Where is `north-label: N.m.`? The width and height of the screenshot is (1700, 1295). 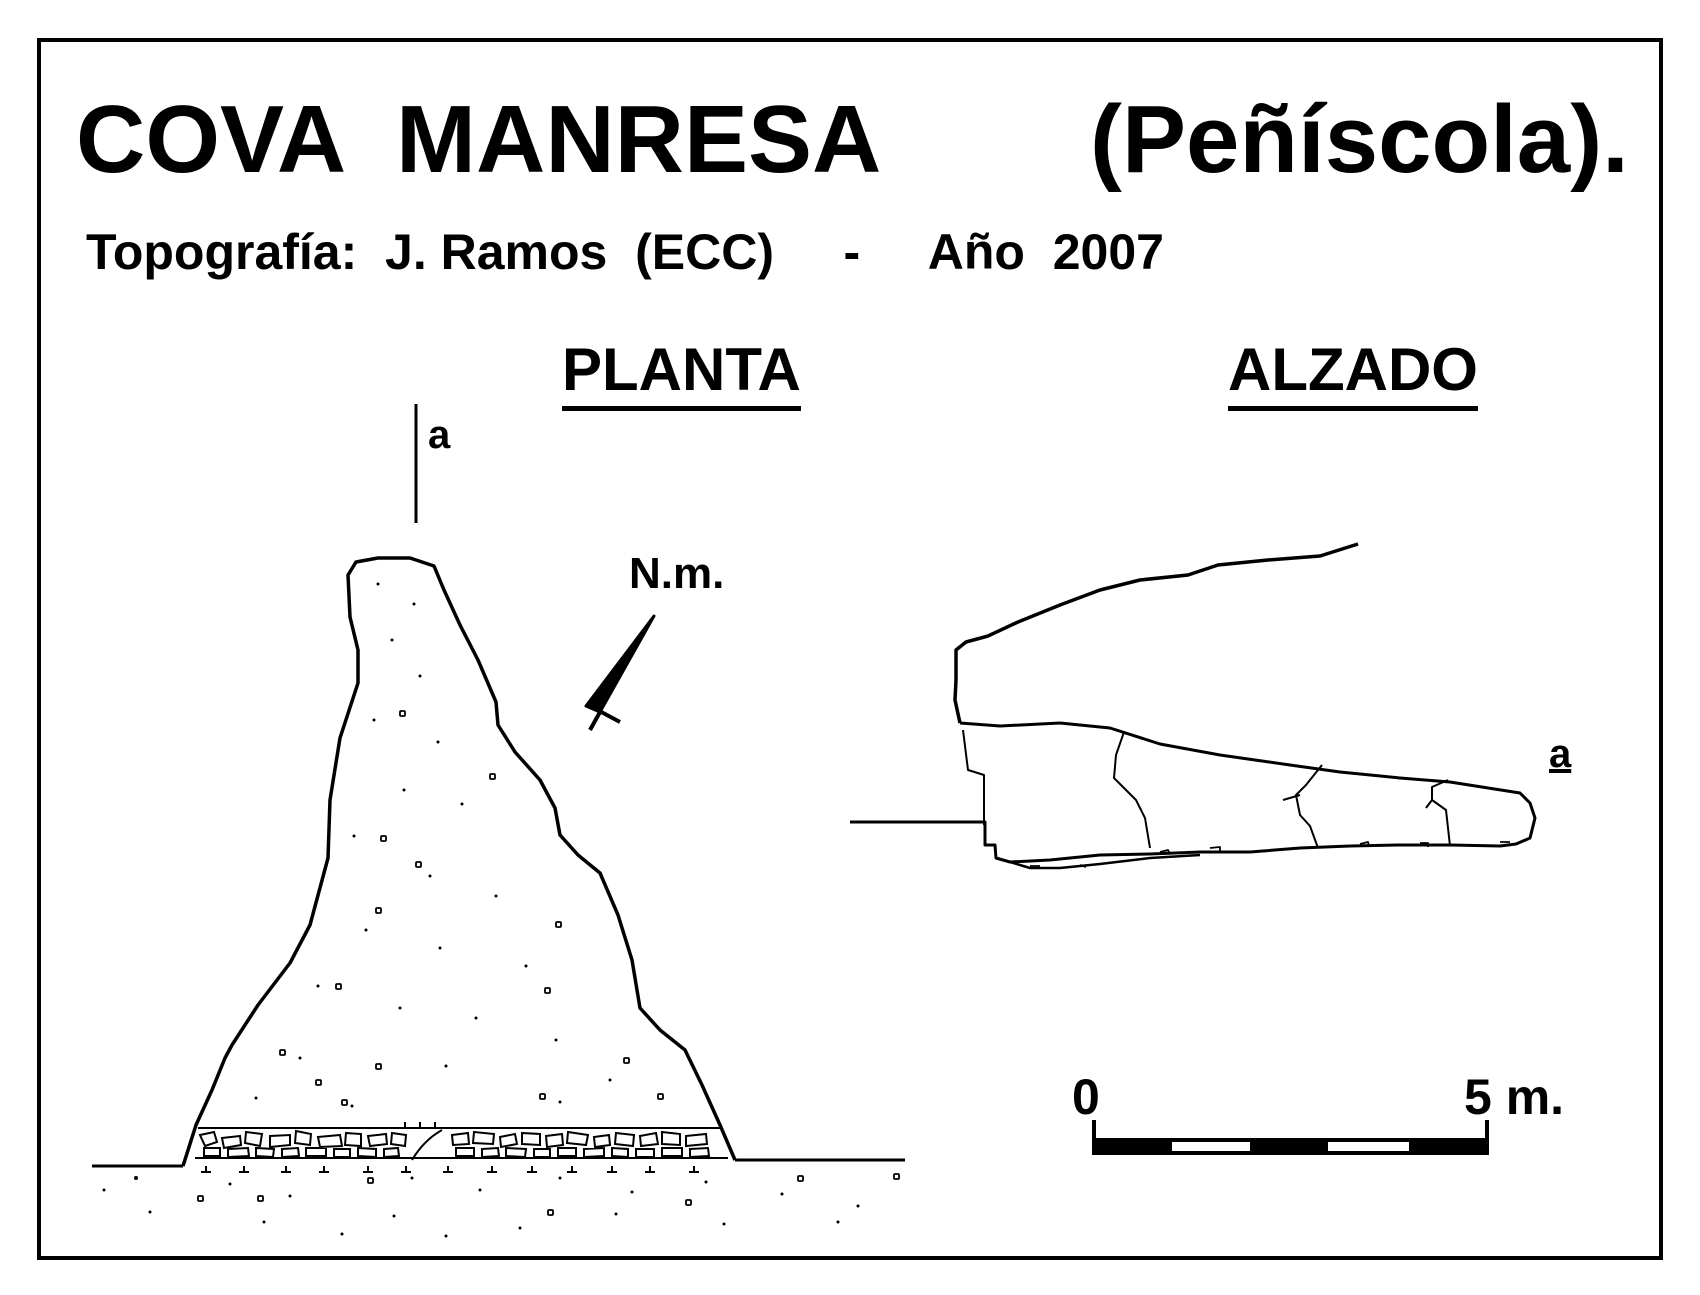
north-label: N.m. is located at coordinates (677, 573).